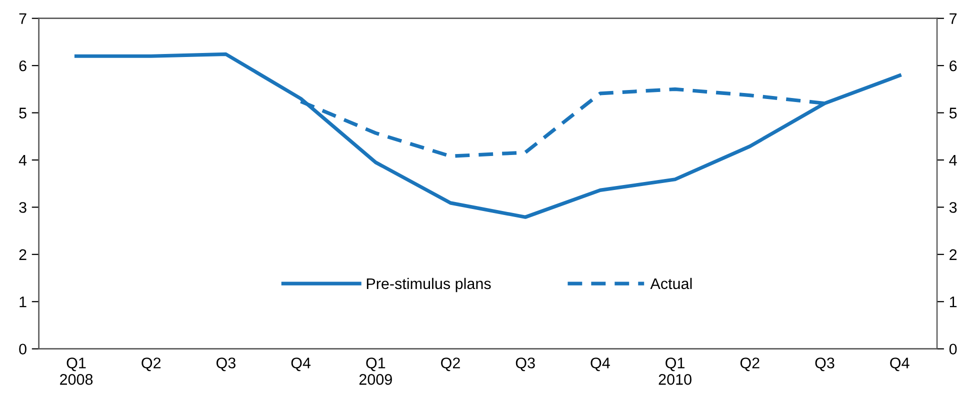 The image size is (971, 408). I want to click on y2-tick-label: 5, so click(953, 113).